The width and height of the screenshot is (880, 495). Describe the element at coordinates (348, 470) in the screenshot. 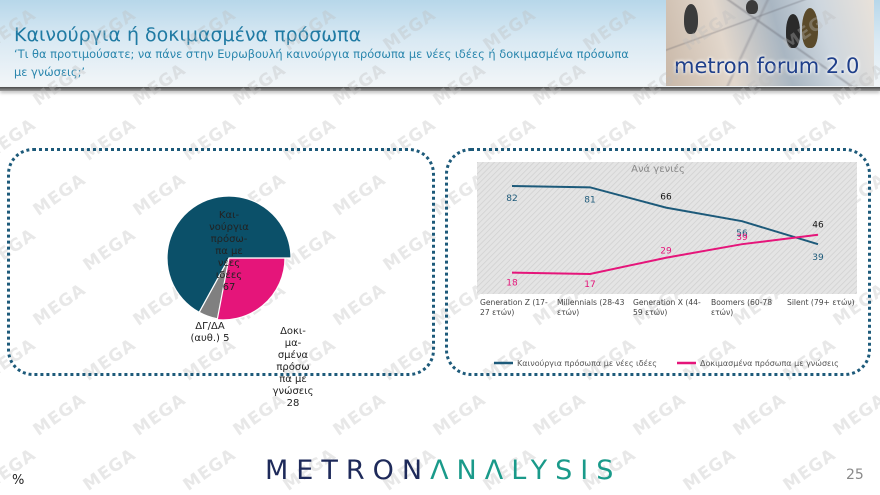

I see `brand-part1: METRON` at that location.